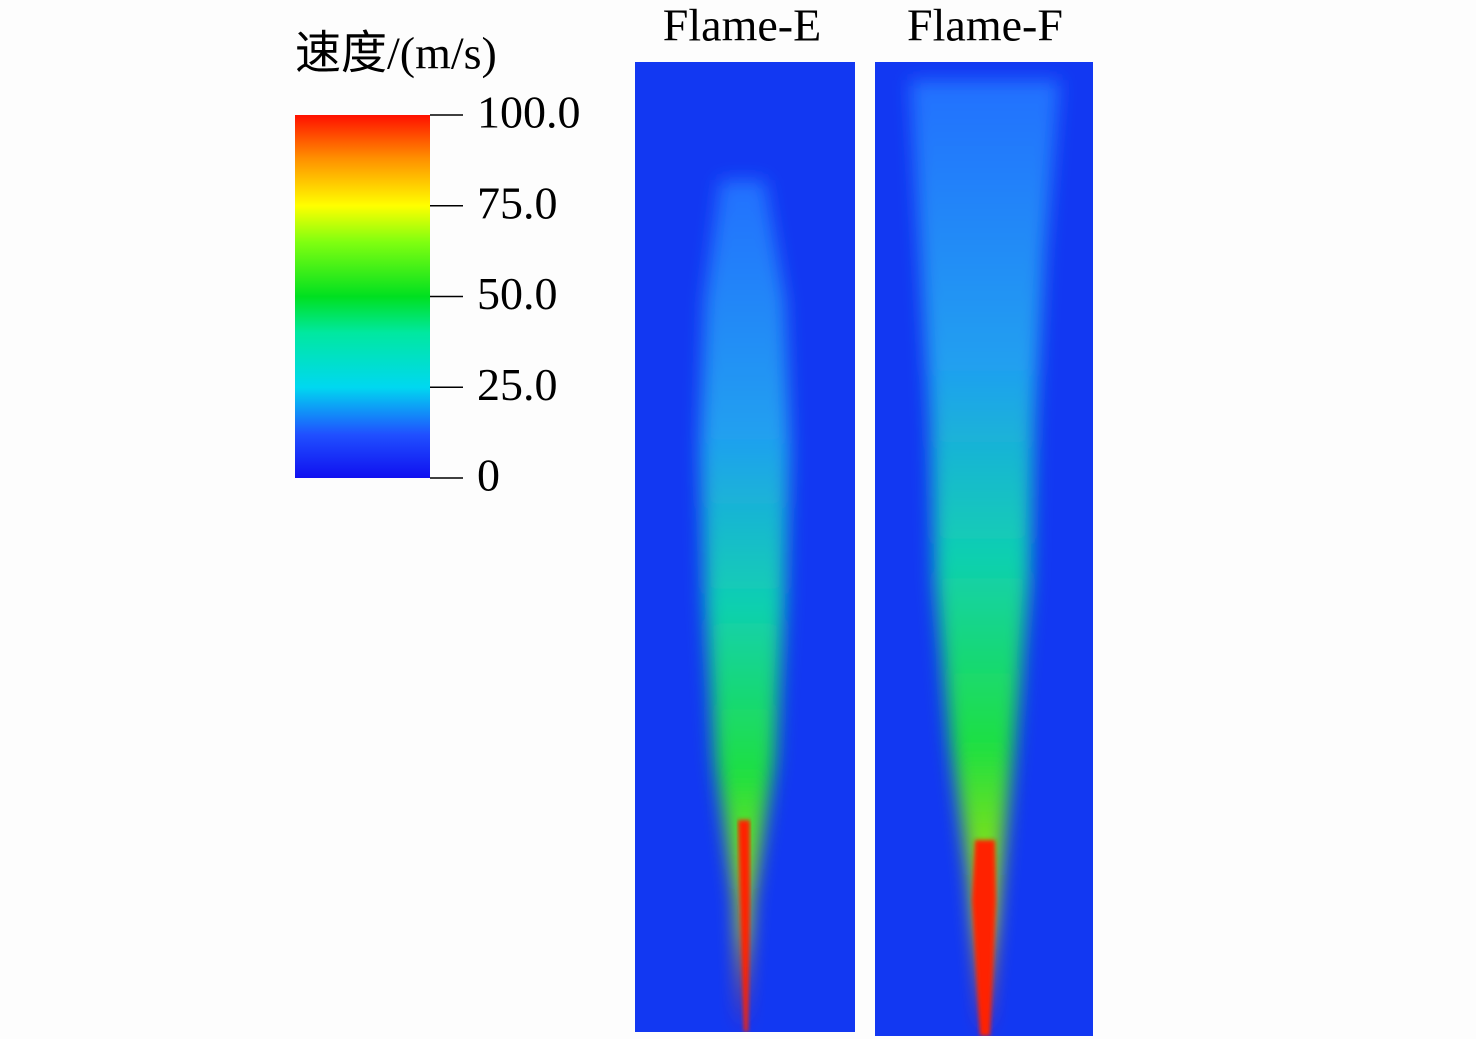 This screenshot has width=1476, height=1039. Describe the element at coordinates (517, 293) in the screenshot. I see `tick-label: 50.0` at that location.